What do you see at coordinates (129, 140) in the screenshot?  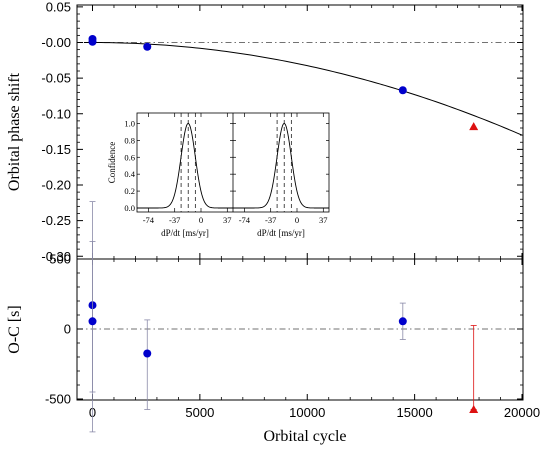 I see `inset-ytick-label: 0.8` at bounding box center [129, 140].